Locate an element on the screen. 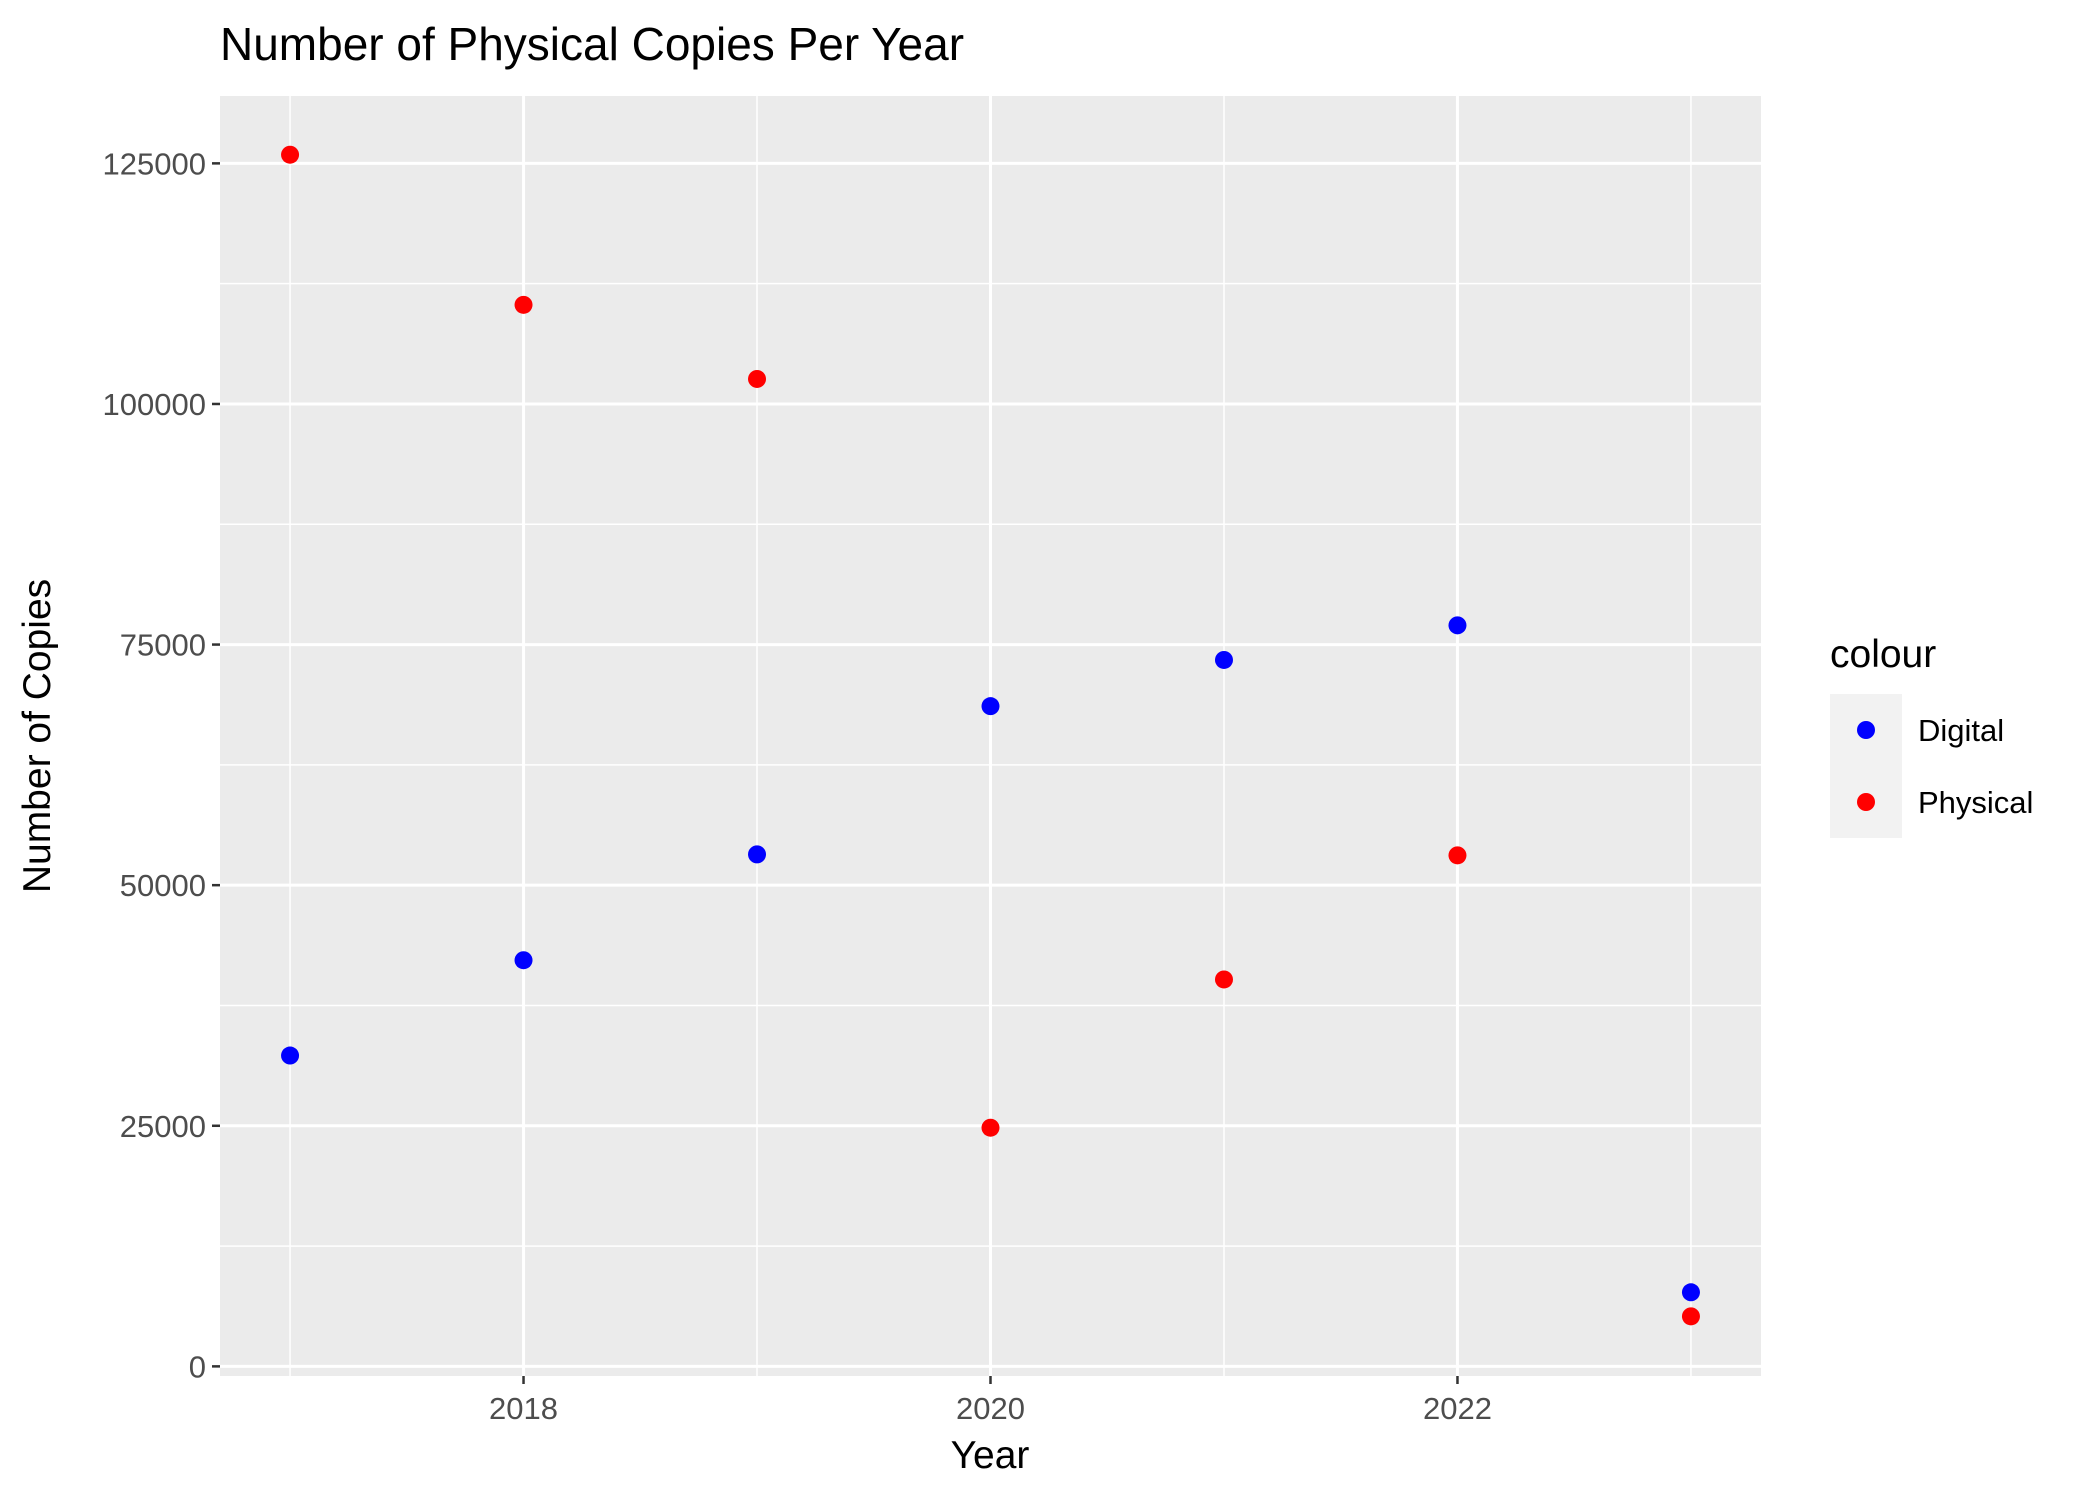 The image size is (2099, 1499). y-tick-label: 0 is located at coordinates (197, 1366).